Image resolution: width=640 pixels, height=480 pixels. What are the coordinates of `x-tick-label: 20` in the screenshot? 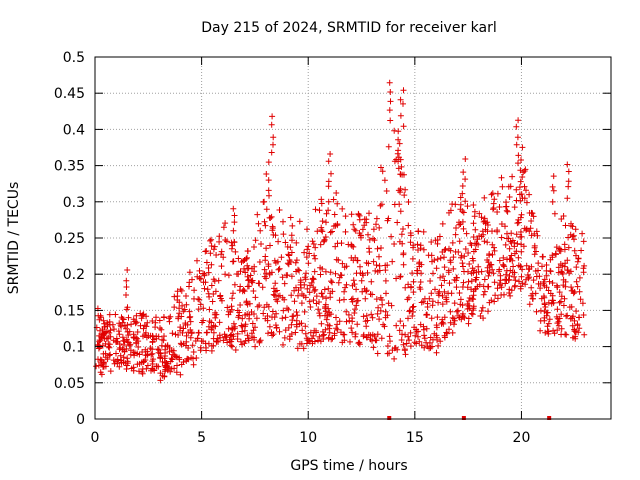 It's located at (522, 438).